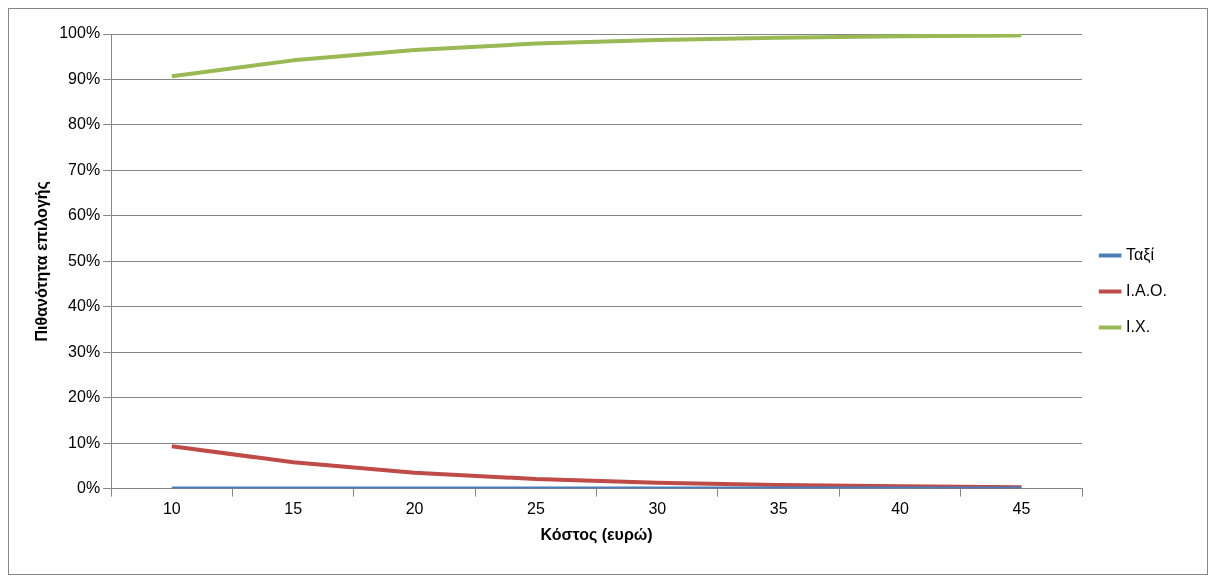 The image size is (1216, 583). What do you see at coordinates (84, 78) in the screenshot?
I see `y-tick-label: 90%` at bounding box center [84, 78].